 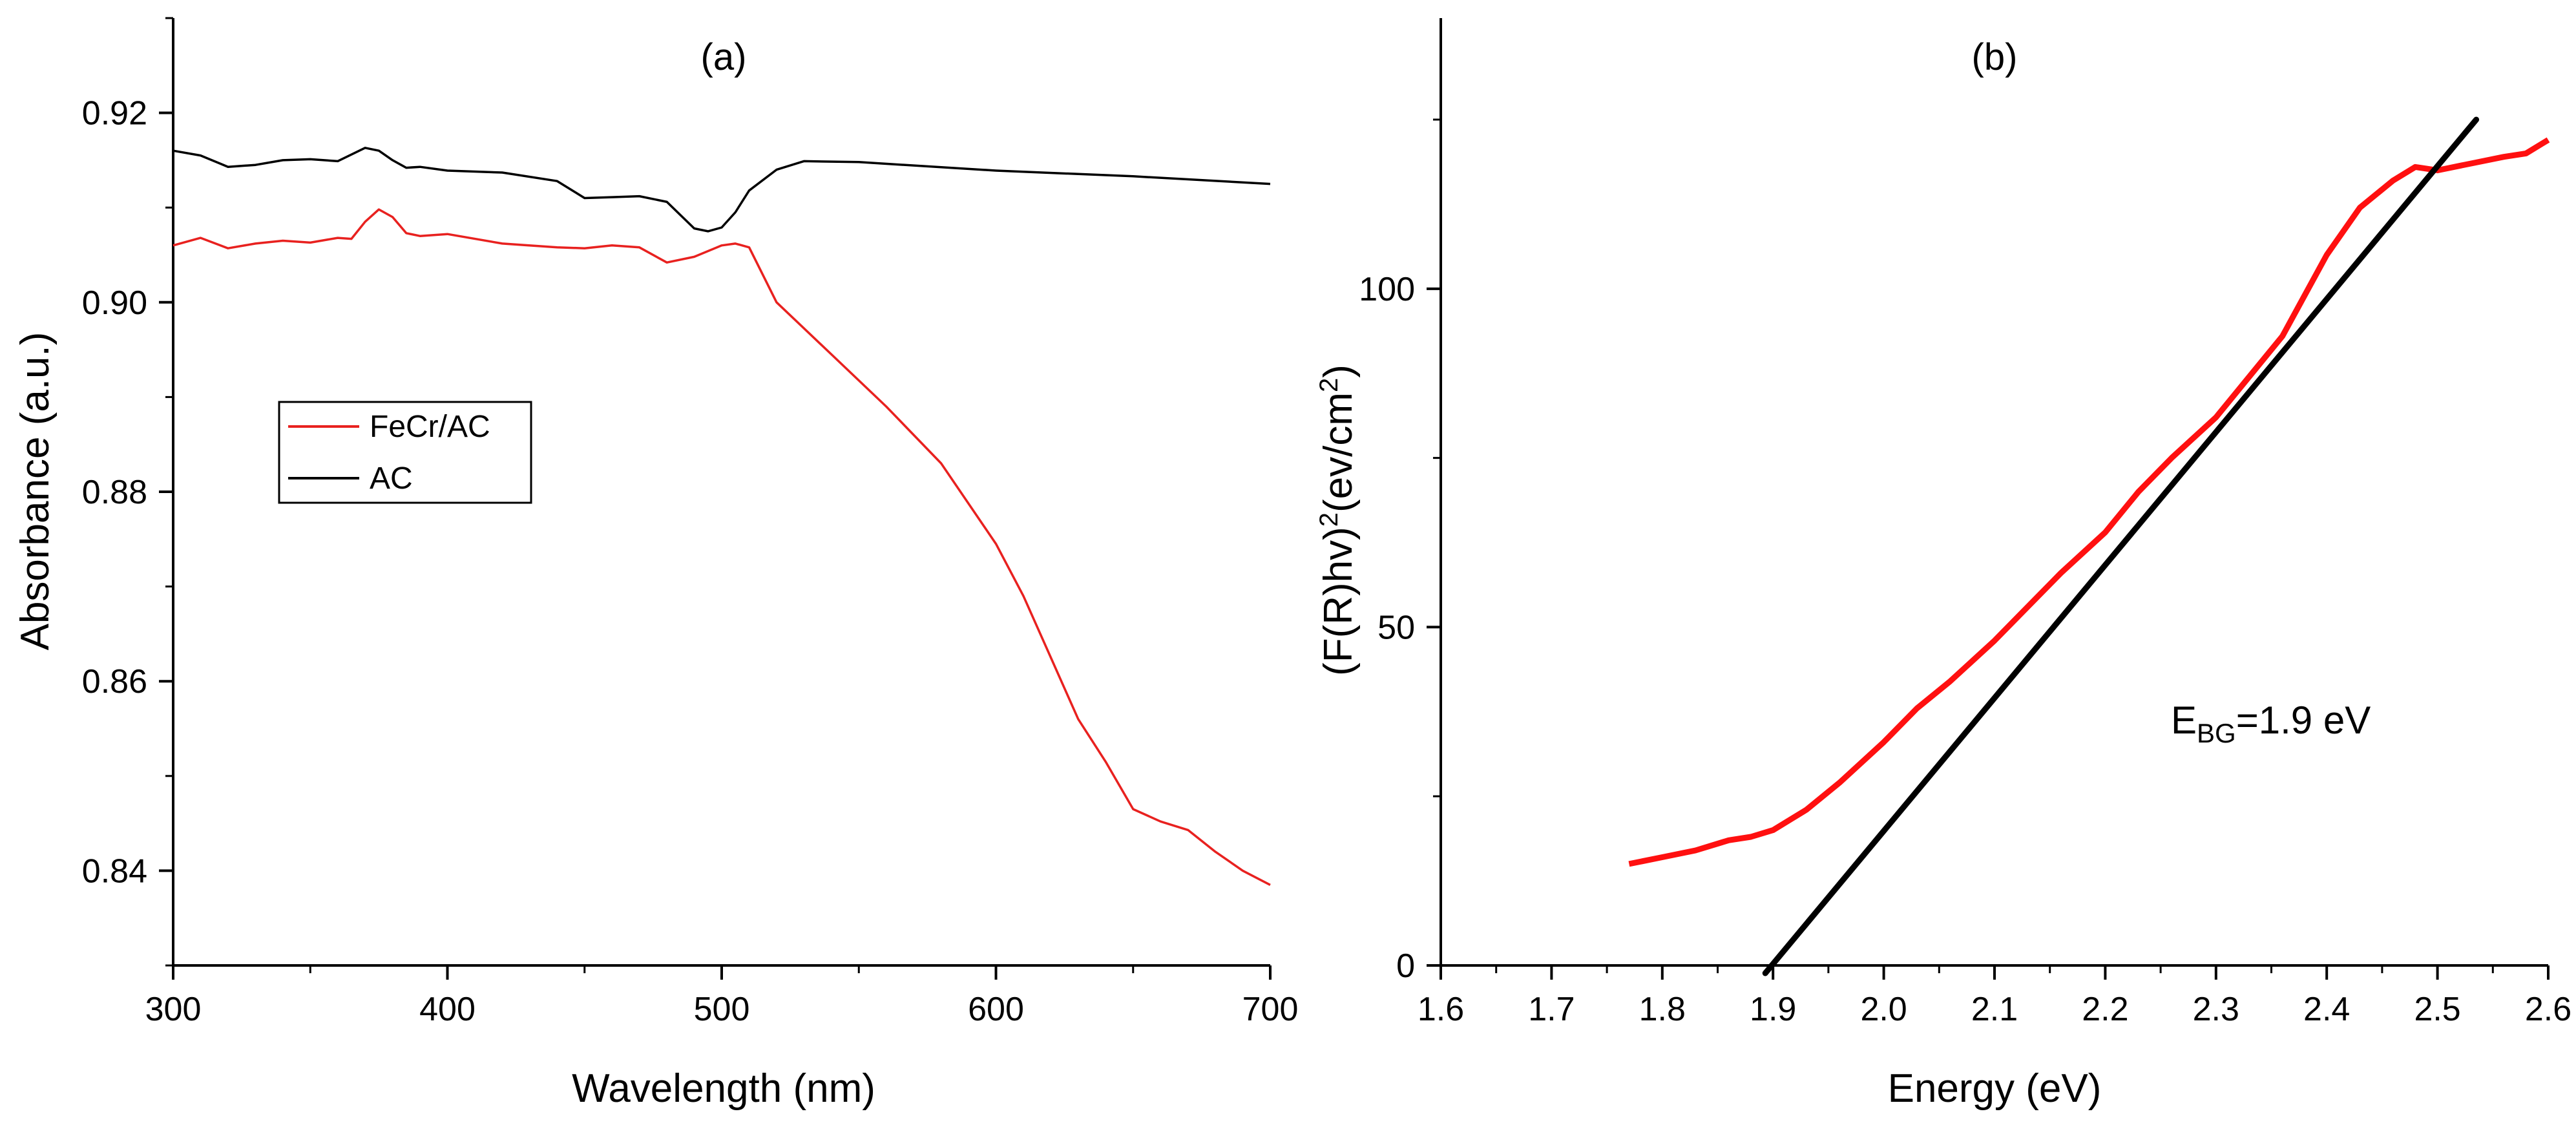 I want to click on y-tick-label: 0.84, so click(x=114, y=871).